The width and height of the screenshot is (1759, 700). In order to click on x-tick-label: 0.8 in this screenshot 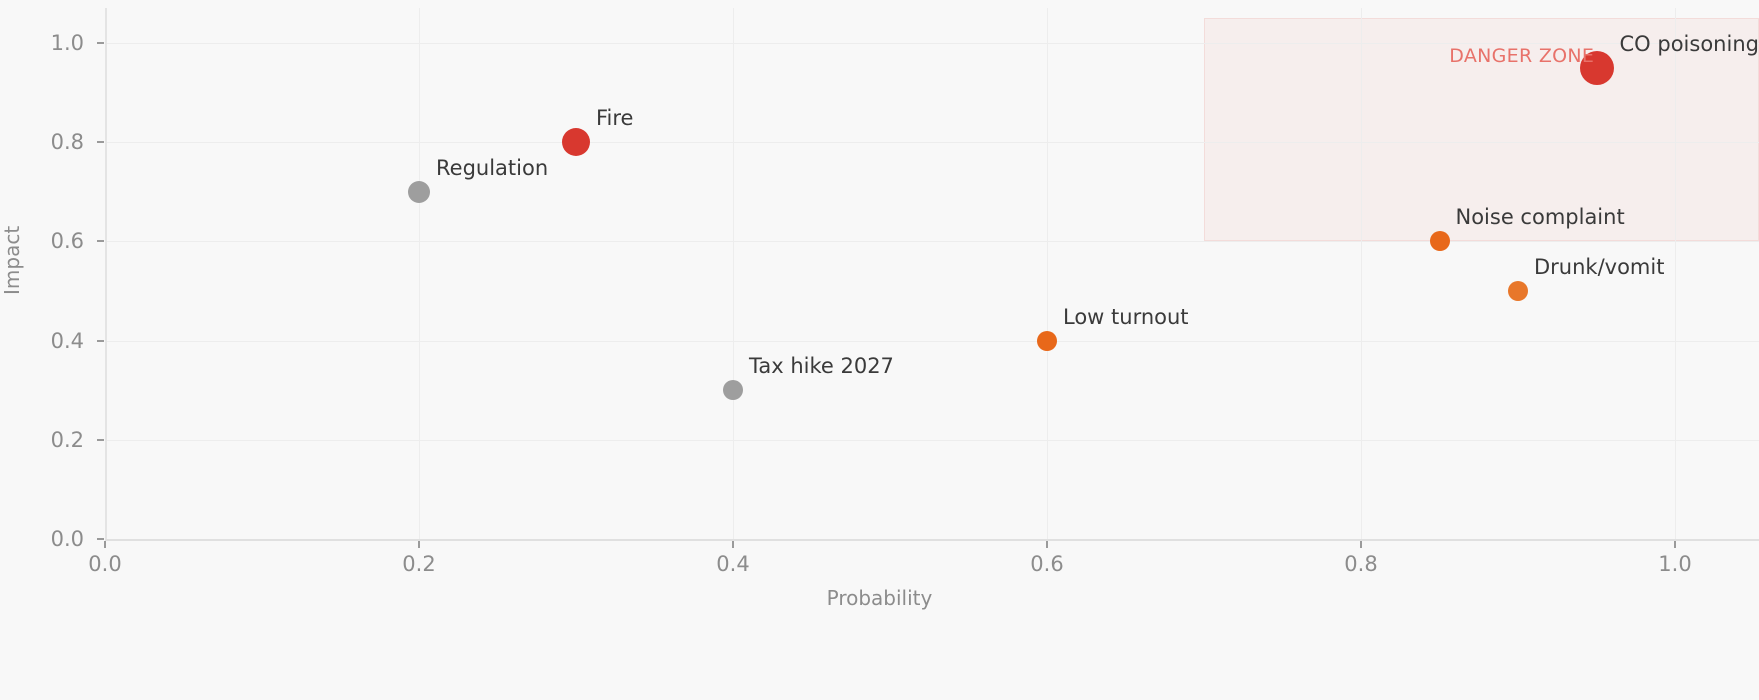, I will do `click(1361, 564)`.